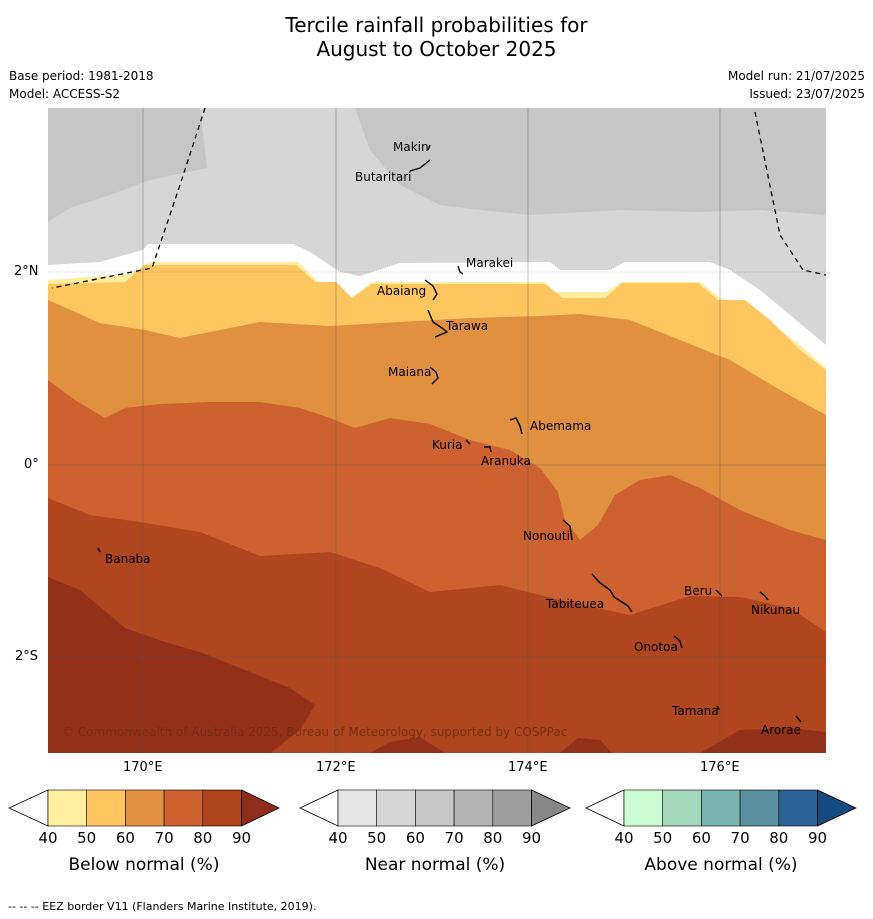 The image size is (873, 919). What do you see at coordinates (127, 165) in the screenshot?
I see `near-normal-70-field-west` at bounding box center [127, 165].